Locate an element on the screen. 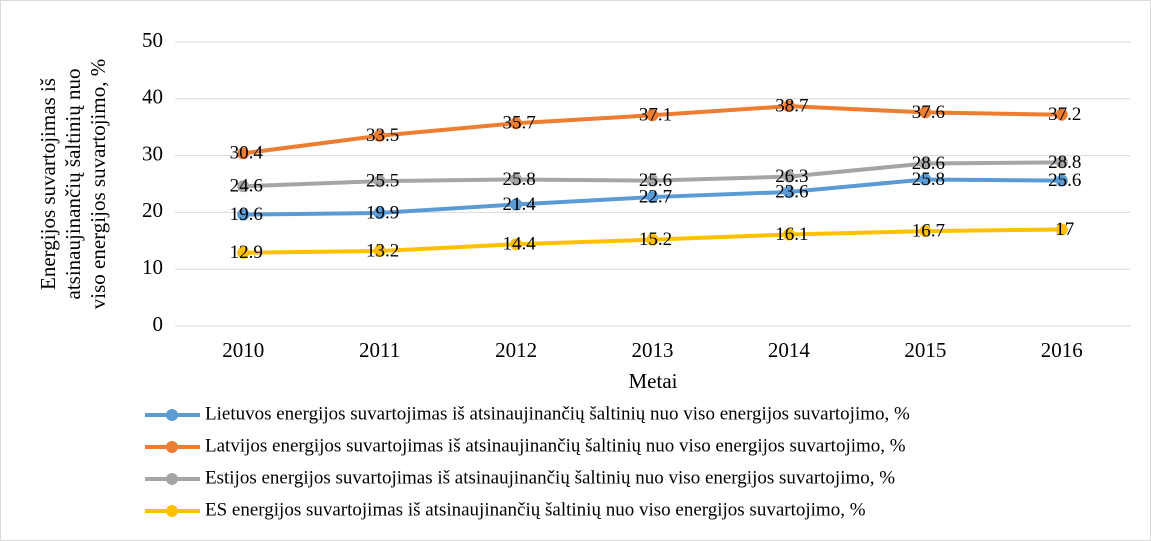  y-tick-label: 40 is located at coordinates (152, 97).